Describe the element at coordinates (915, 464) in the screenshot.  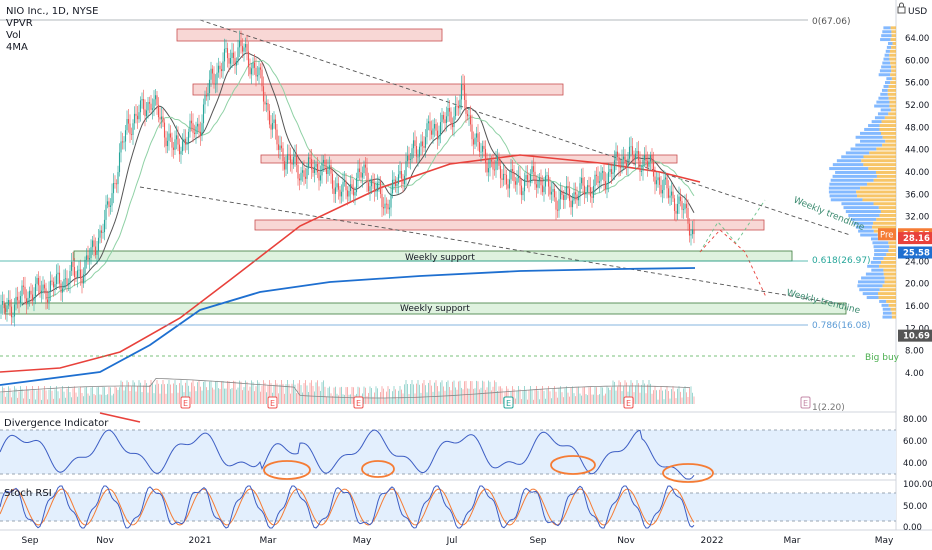
I see `divergence-tick-label: 40.00` at that location.